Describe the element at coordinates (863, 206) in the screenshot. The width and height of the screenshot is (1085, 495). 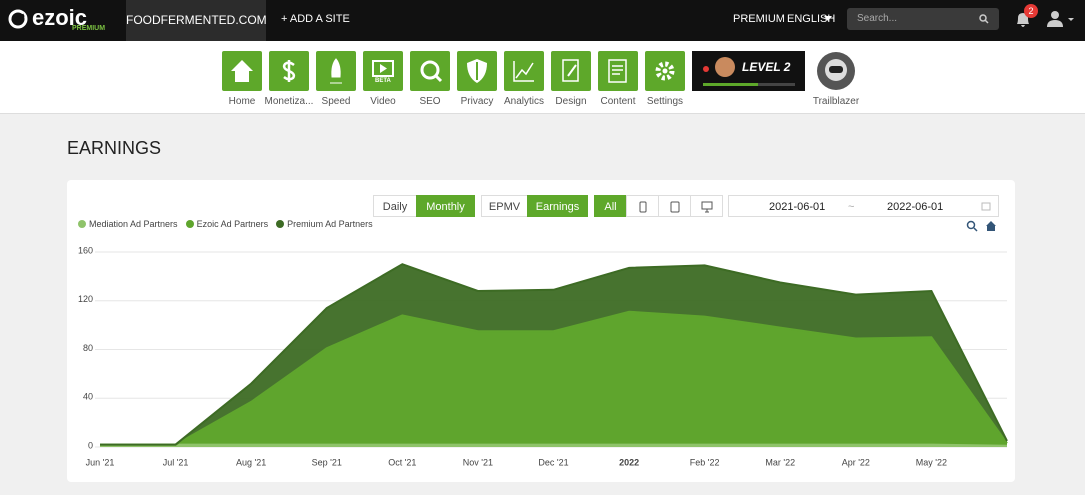
I see `date-range: 2021-06-01 ~ 2022-06-01` at that location.